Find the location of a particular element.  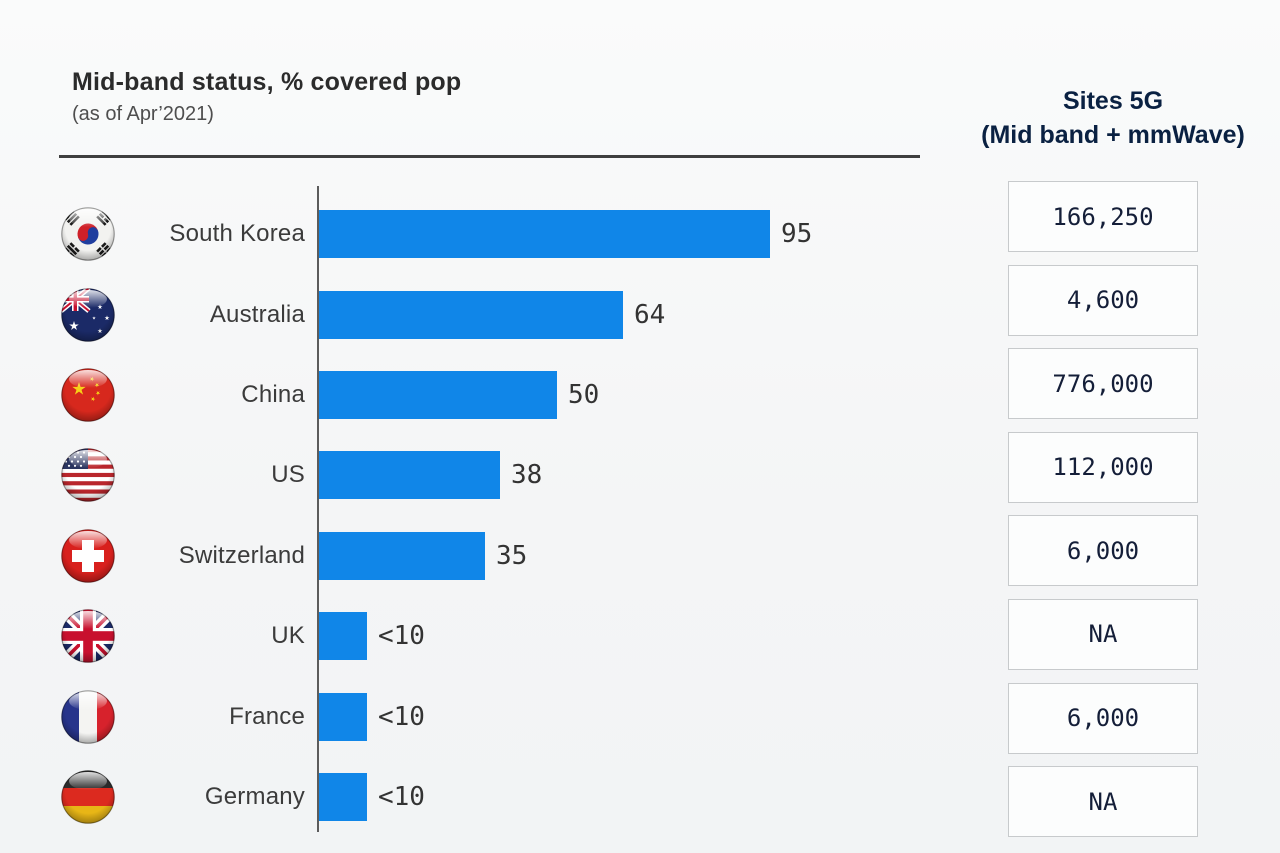

bar-france is located at coordinates (343, 716).